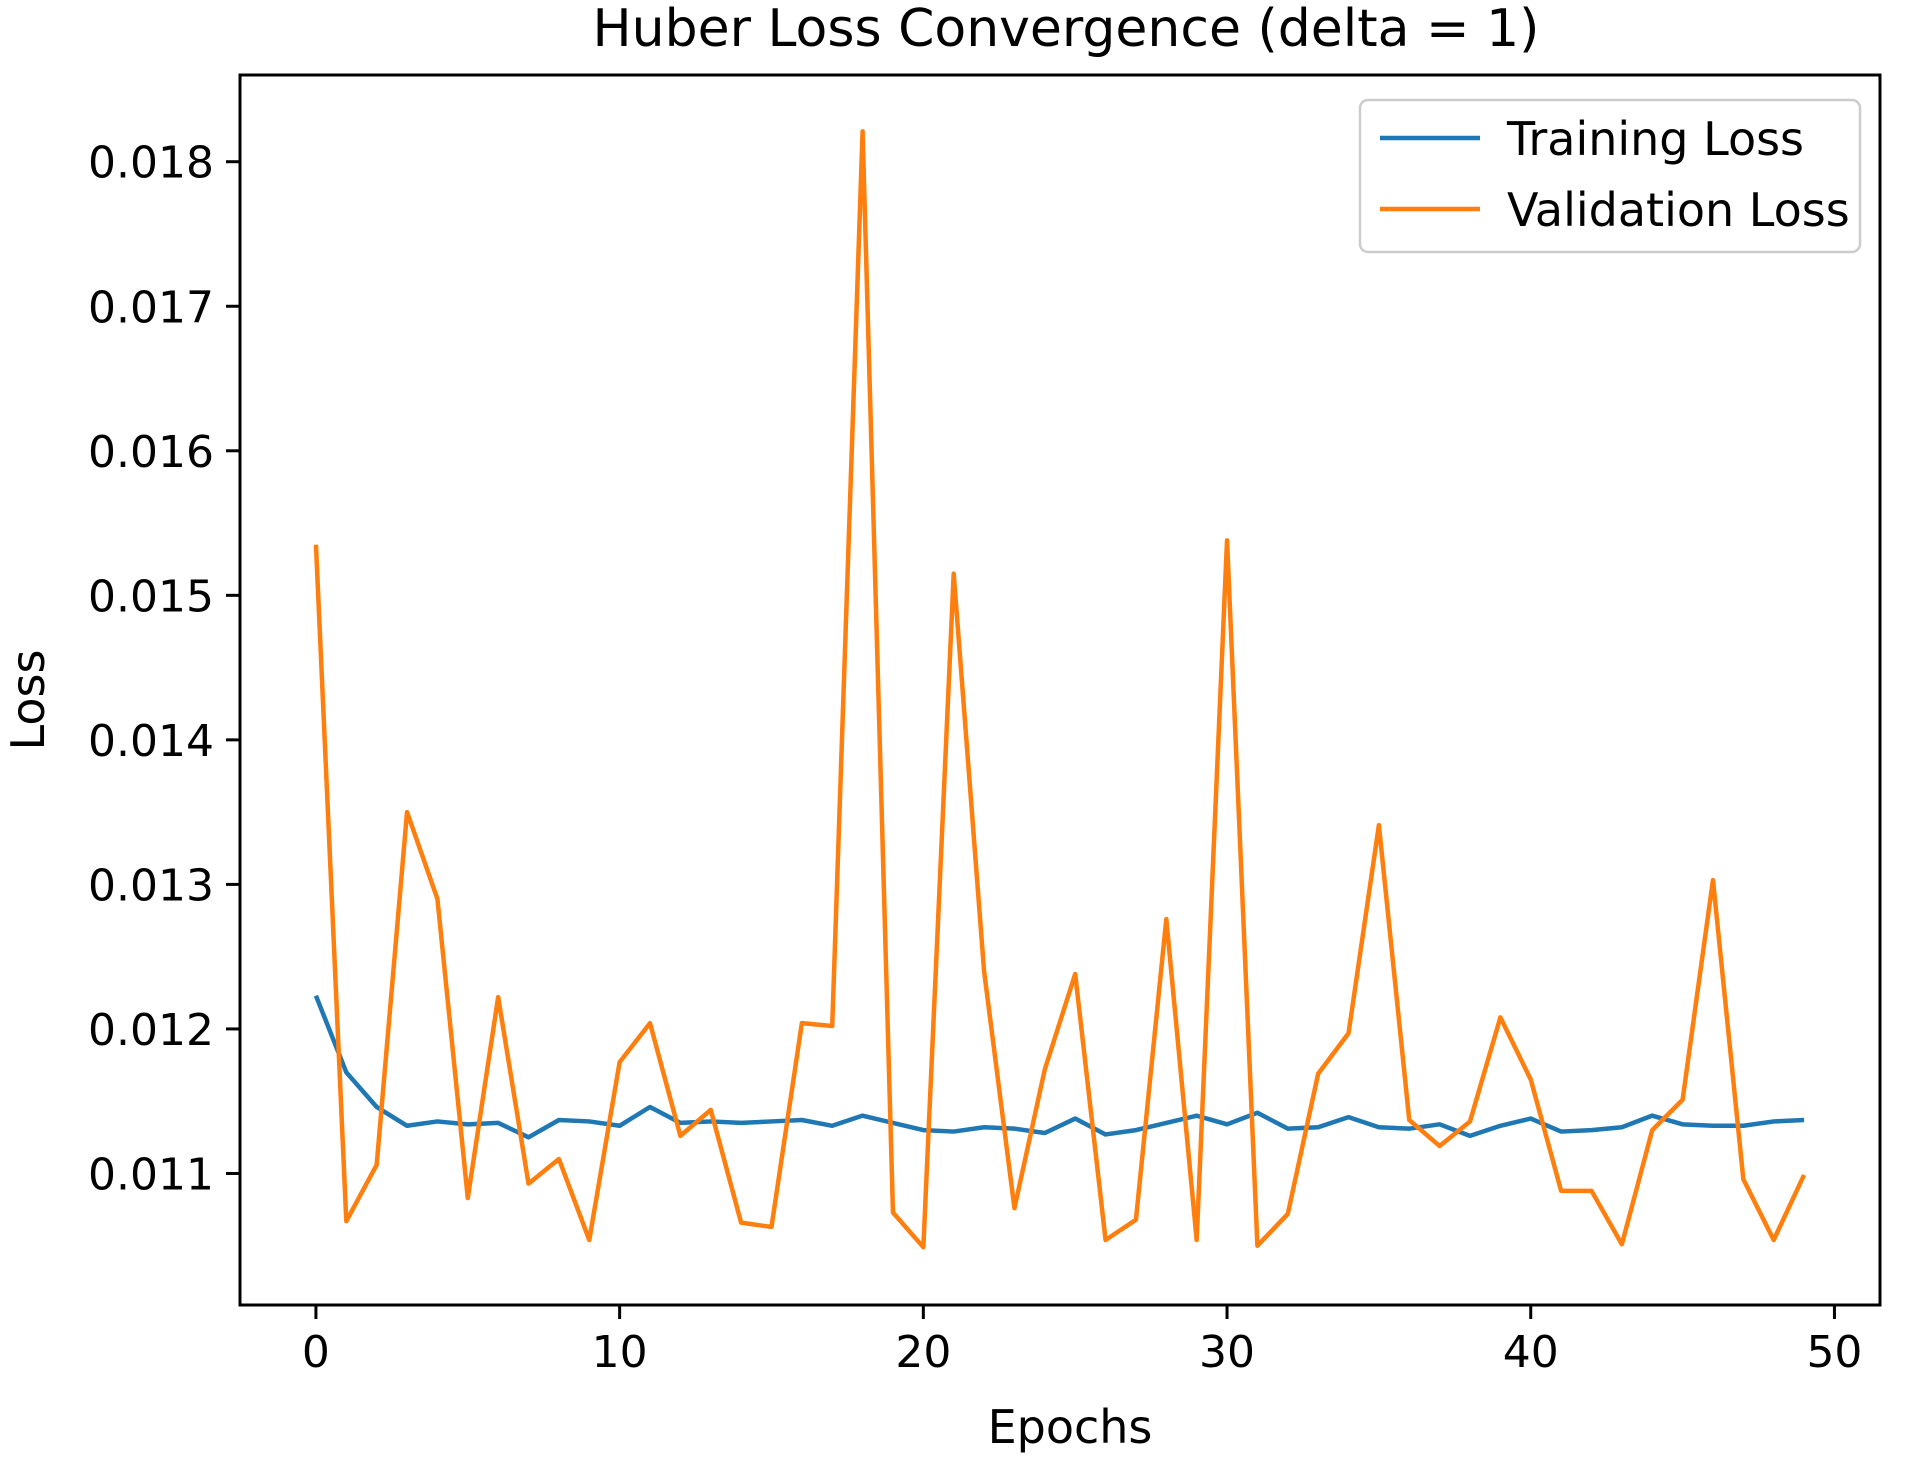  Describe the element at coordinates (151, 596) in the screenshot. I see `y-tick-label: 0.015` at that location.